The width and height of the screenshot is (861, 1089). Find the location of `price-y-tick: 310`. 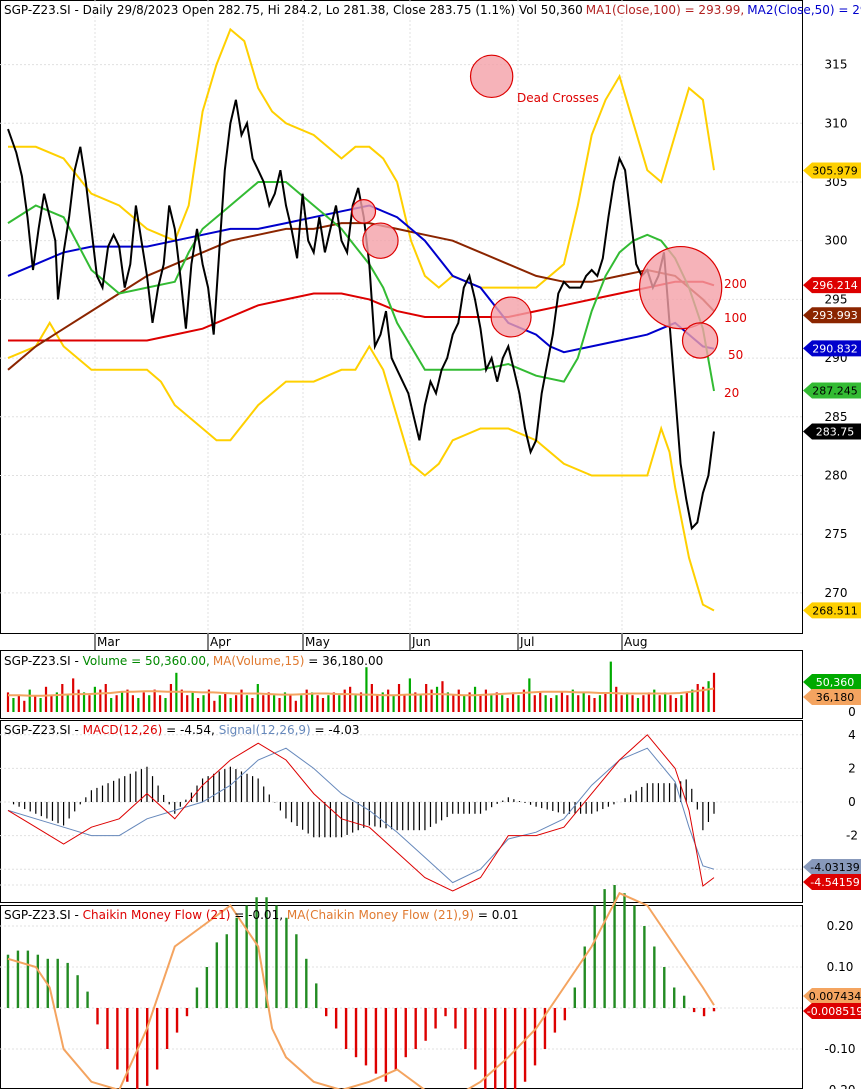

price-y-tick: 310 is located at coordinates (836, 123).